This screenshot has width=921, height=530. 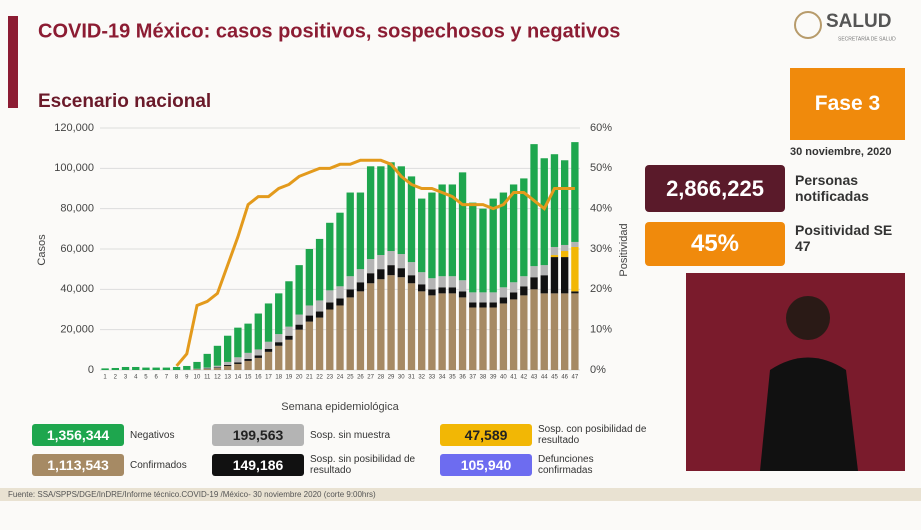 What do you see at coordinates (258, 465) in the screenshot?
I see `legend-total: 149,186` at bounding box center [258, 465].